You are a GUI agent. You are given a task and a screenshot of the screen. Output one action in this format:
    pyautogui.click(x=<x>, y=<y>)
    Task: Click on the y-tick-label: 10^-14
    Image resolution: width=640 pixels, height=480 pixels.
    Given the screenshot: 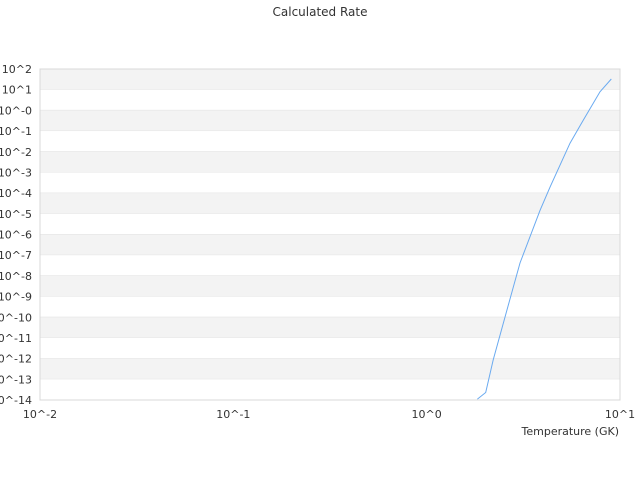 What is the action you would take?
    pyautogui.click(x=16, y=400)
    